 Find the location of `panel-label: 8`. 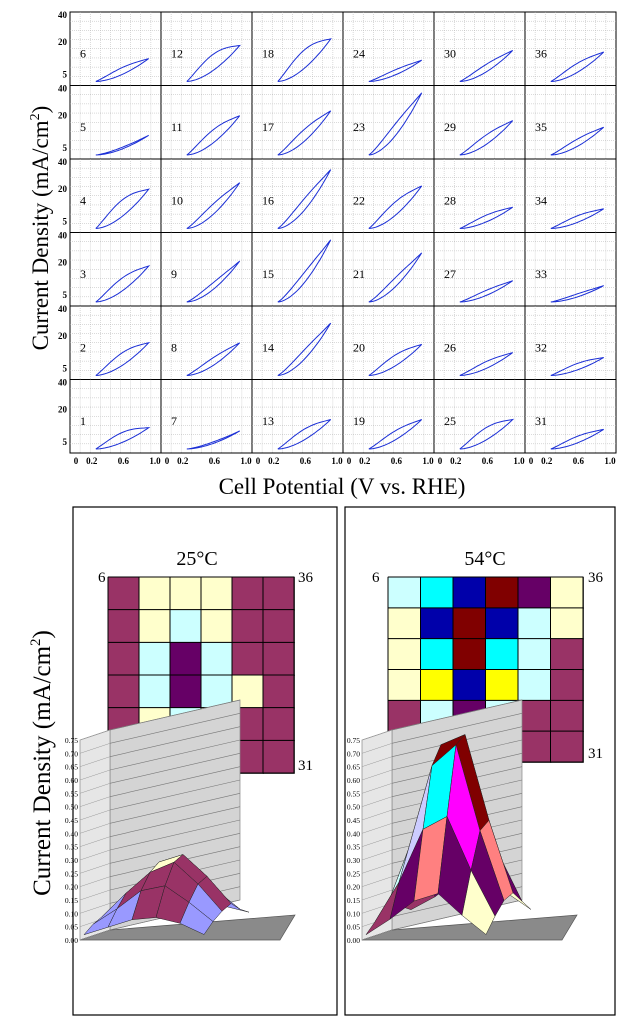

panel-label: 8 is located at coordinates (174, 348).